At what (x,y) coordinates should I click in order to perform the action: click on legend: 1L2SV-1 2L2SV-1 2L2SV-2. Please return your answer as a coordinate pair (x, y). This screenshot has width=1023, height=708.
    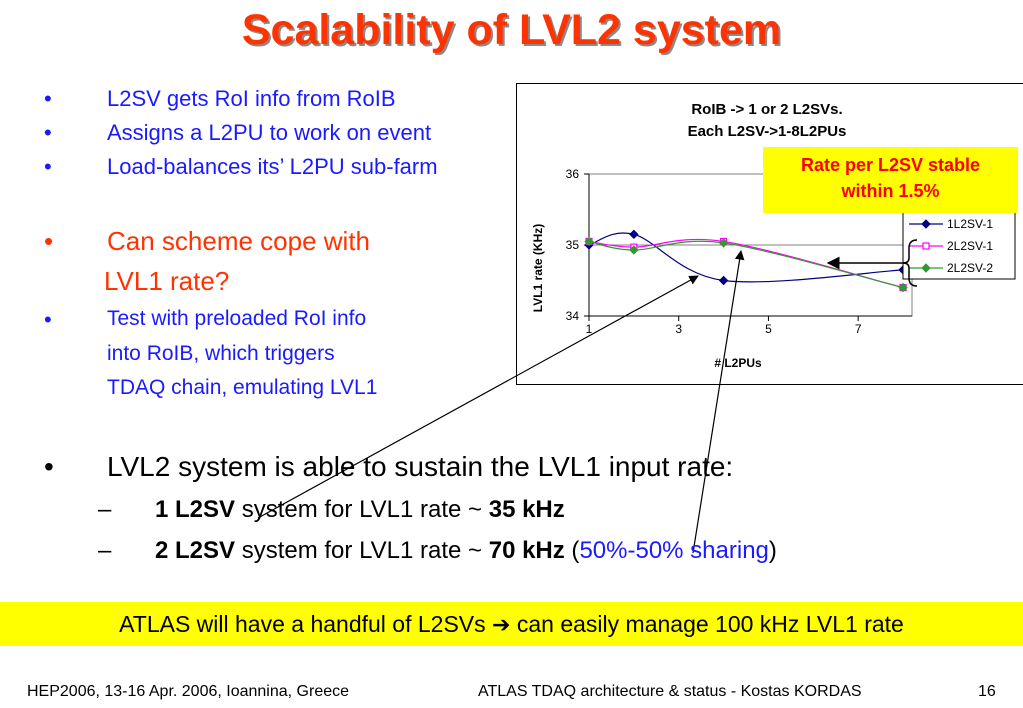
    Looking at the image, I should click on (951, 246).